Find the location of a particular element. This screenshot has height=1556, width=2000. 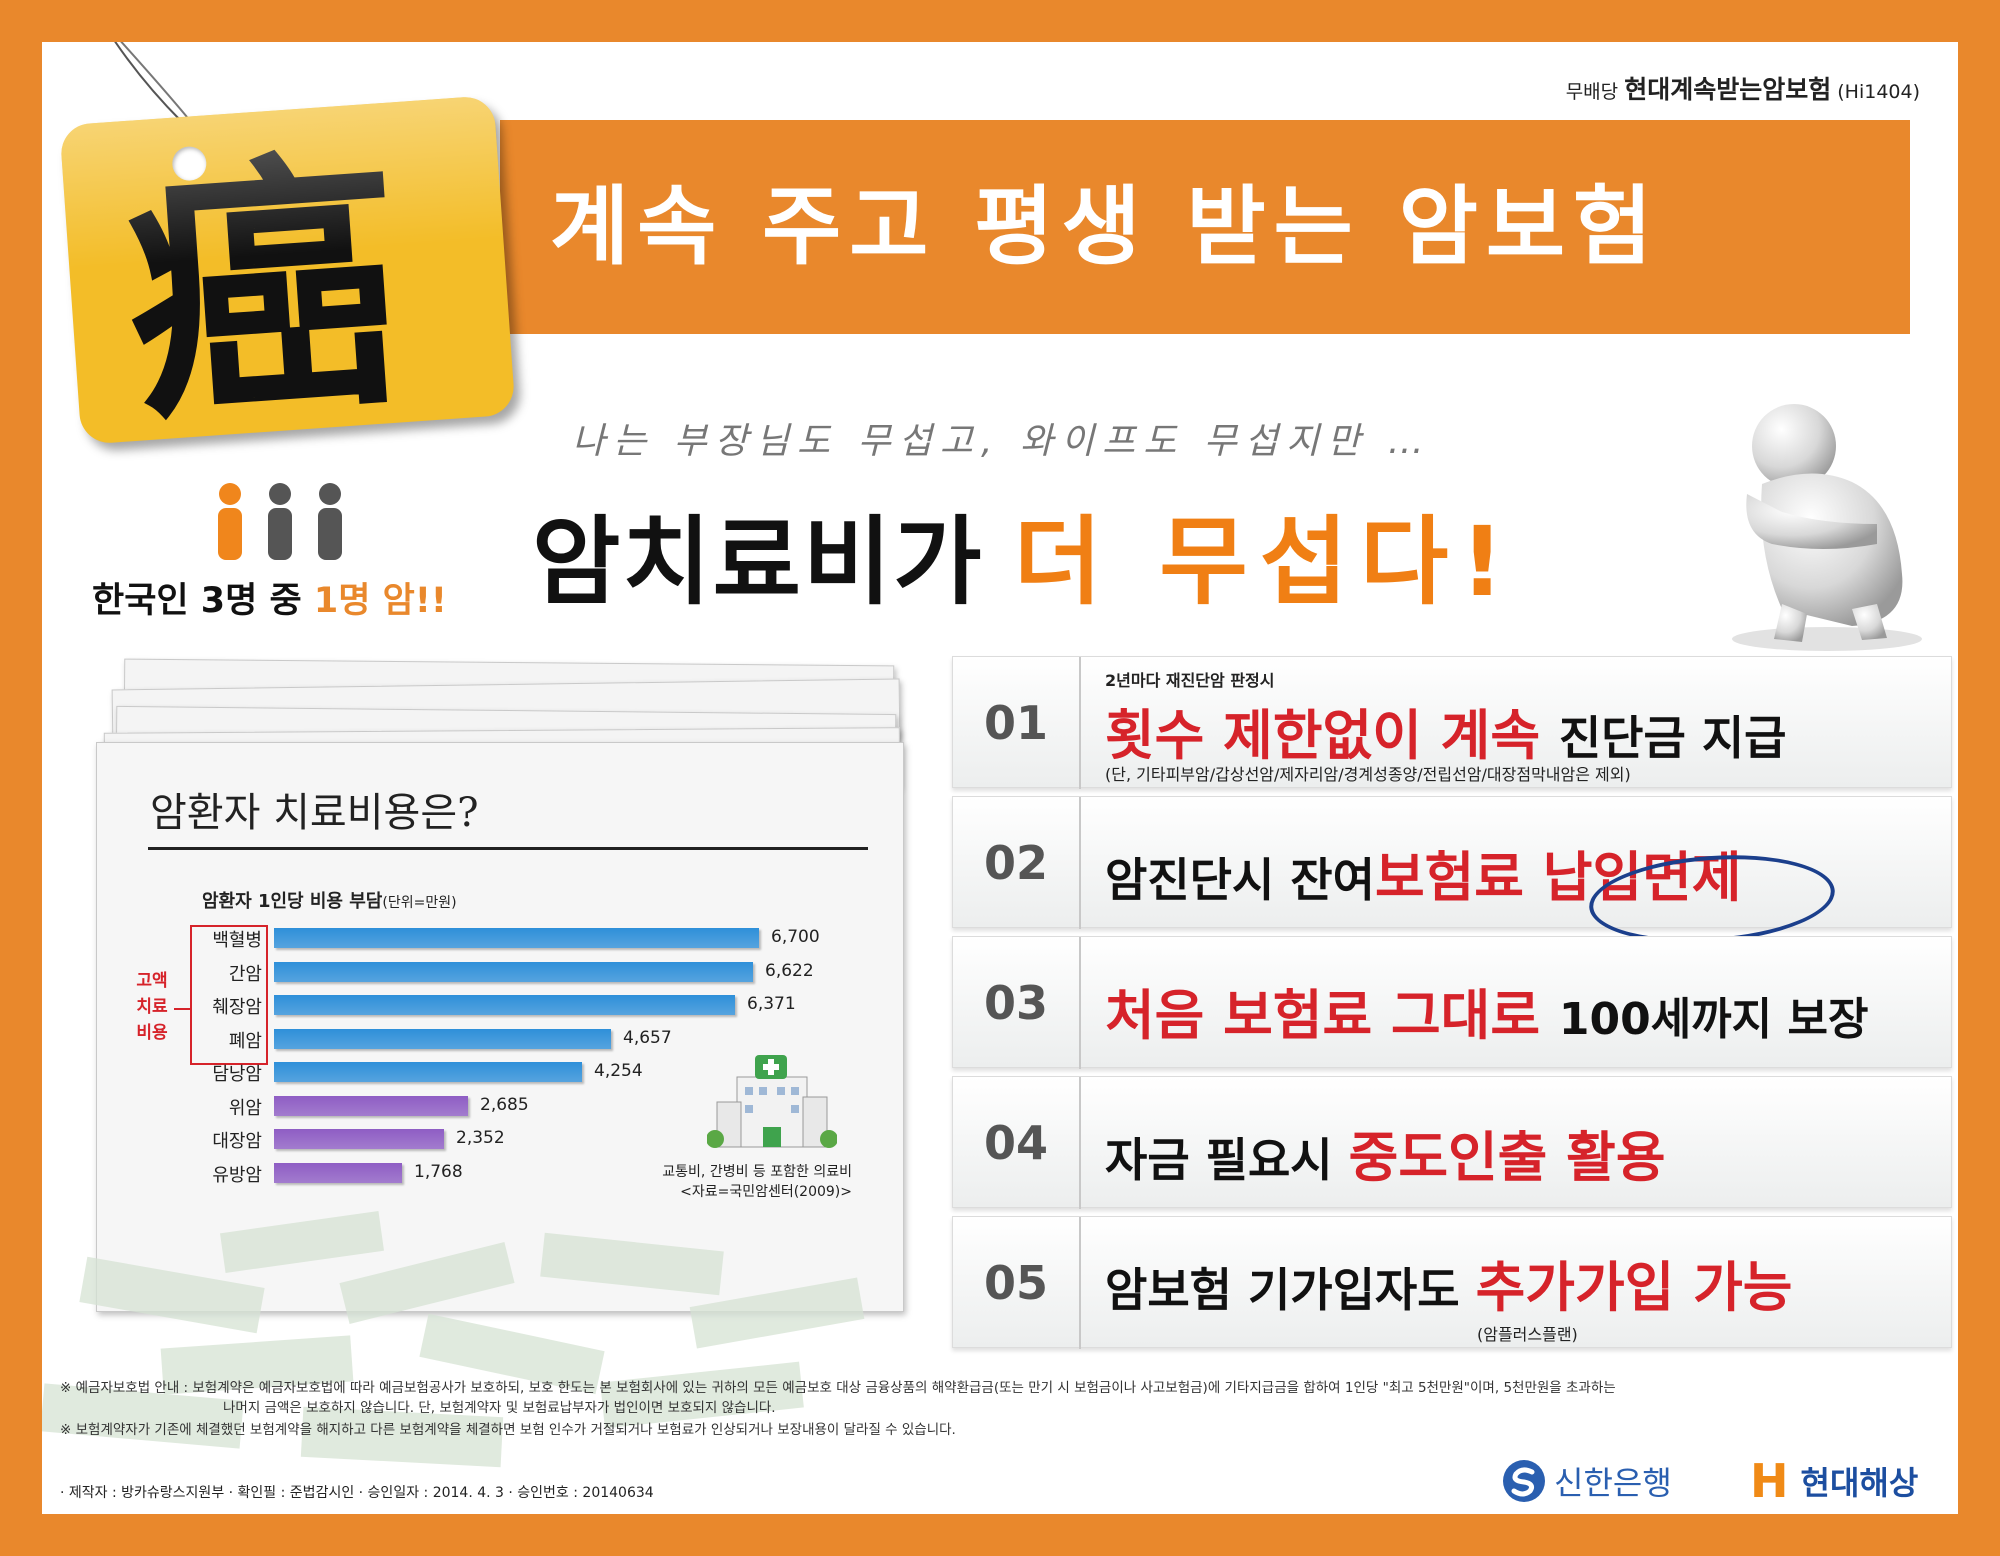

category-label: 폐암 is located at coordinates (245, 1041).